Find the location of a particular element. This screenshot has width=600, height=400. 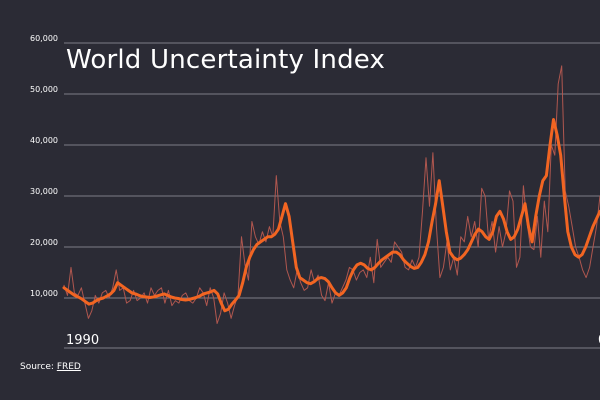

source-note: Source: FRED is located at coordinates (50, 367).